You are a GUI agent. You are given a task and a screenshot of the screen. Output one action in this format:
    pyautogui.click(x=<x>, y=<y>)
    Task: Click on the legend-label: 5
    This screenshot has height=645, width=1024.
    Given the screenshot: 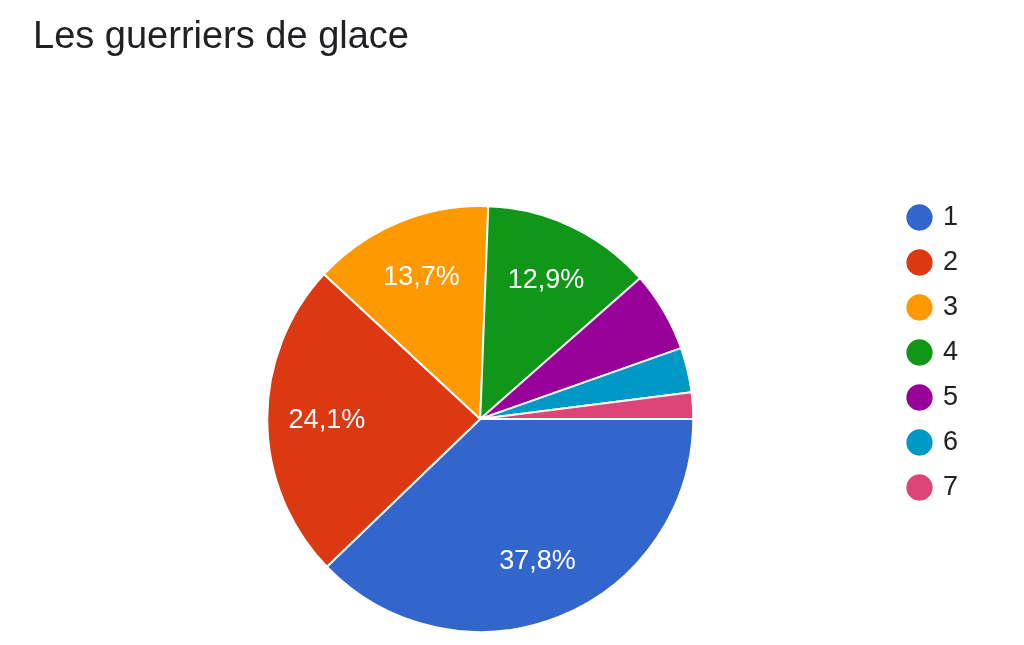 What is the action you would take?
    pyautogui.click(x=950, y=395)
    